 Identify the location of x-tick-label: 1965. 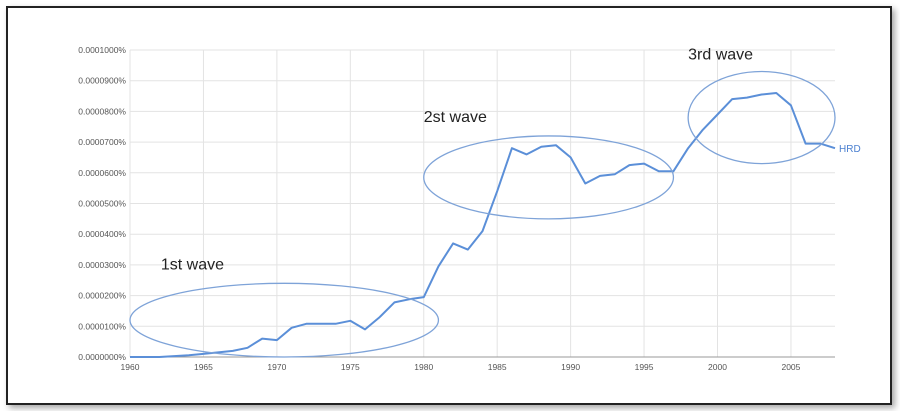
(203, 367).